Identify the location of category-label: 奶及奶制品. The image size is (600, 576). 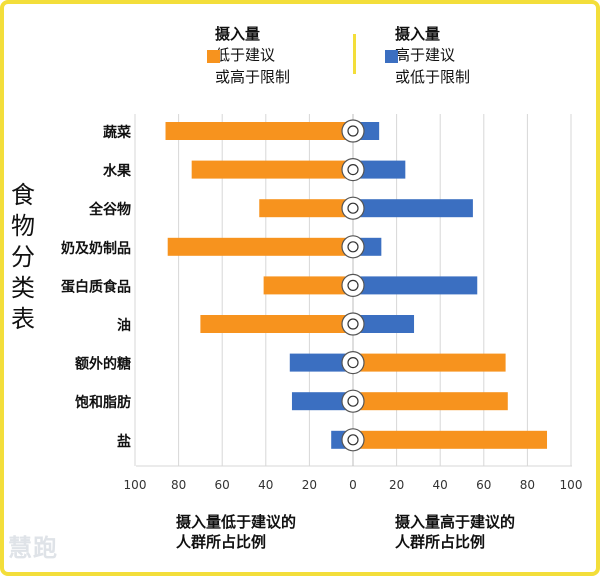
(96, 248).